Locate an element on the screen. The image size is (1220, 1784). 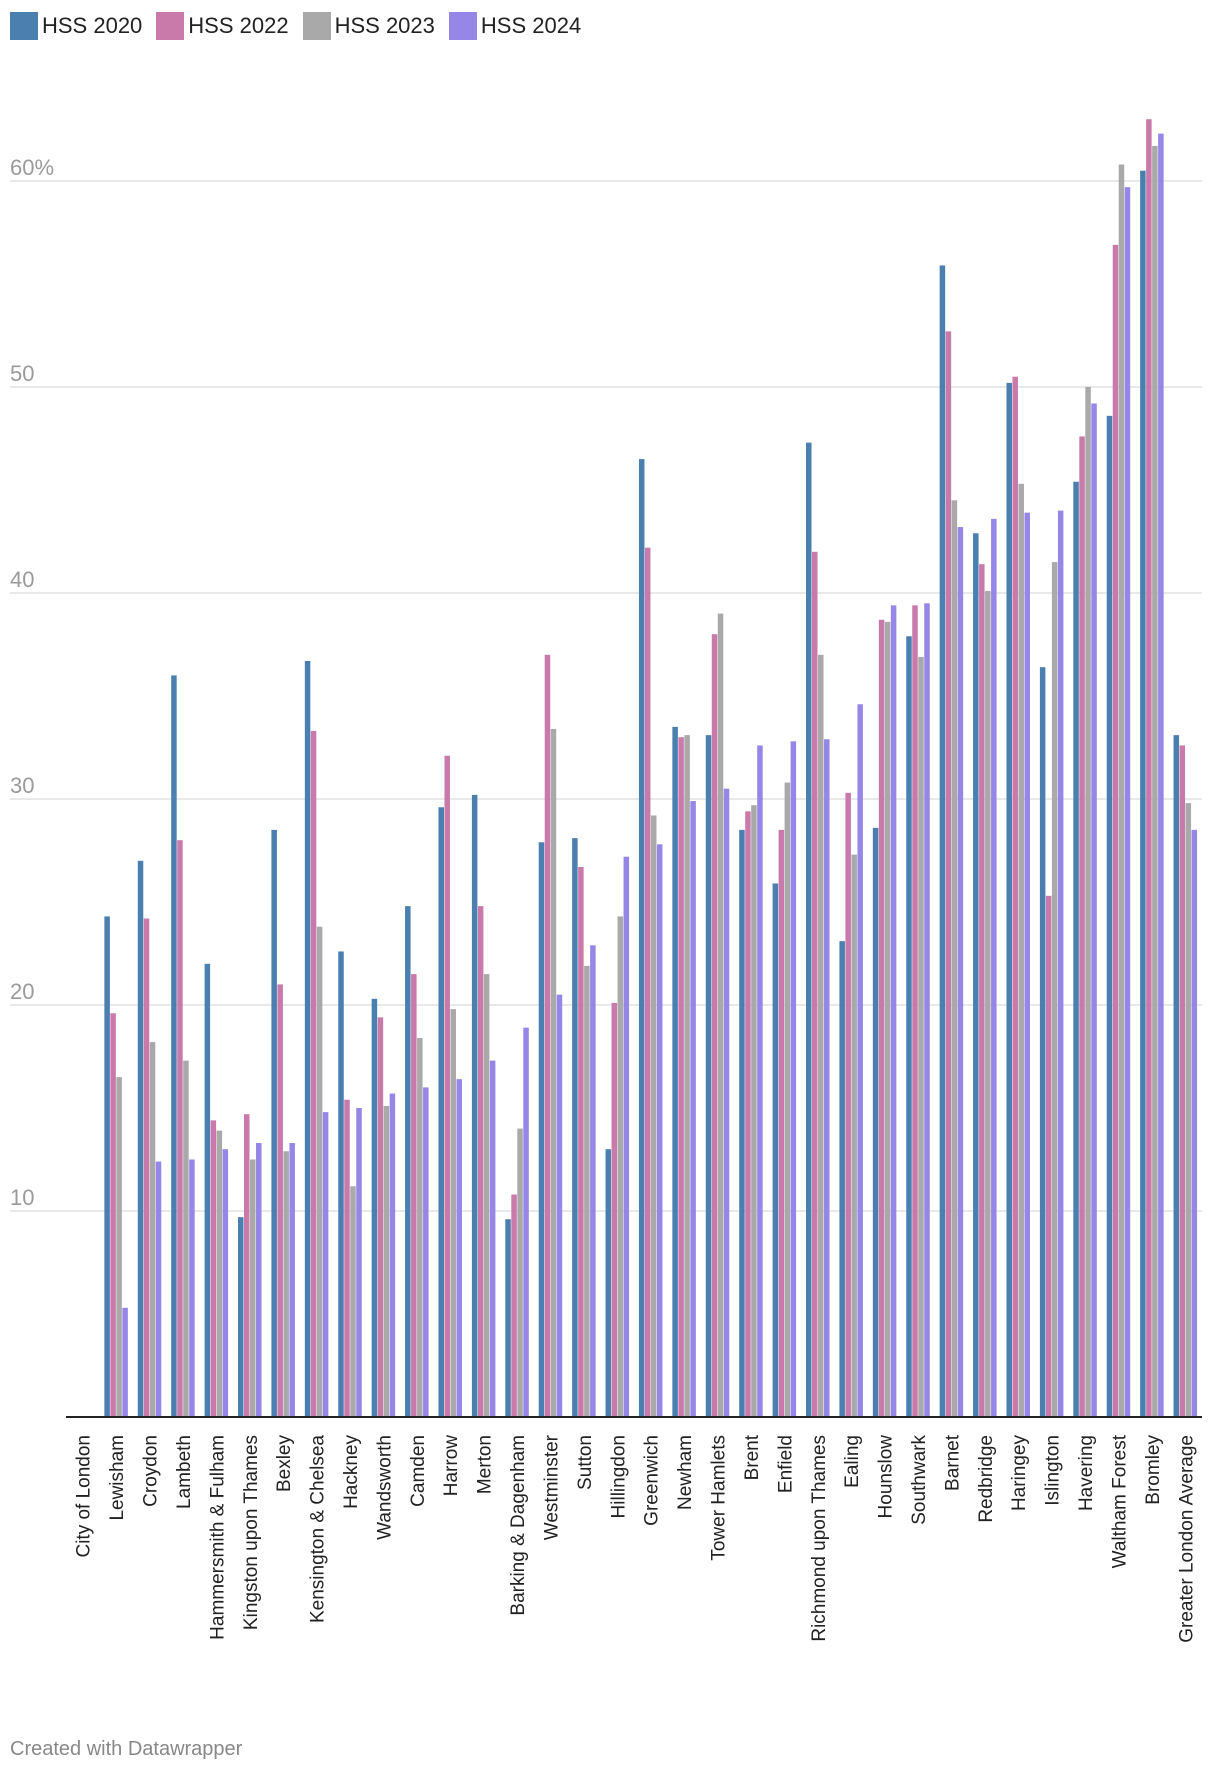
x-tick-label: Newham is located at coordinates (685, 1472).